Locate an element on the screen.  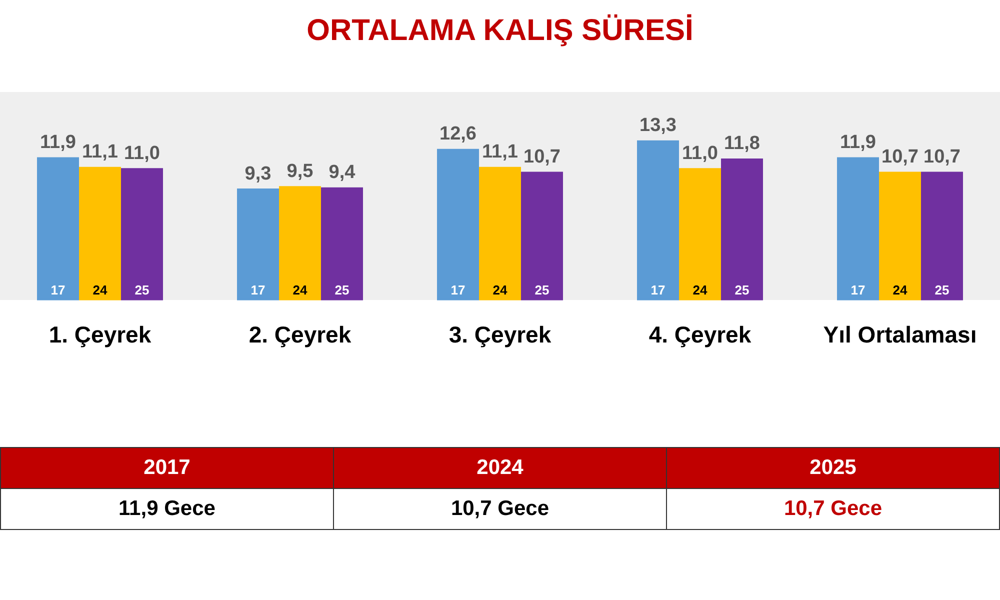
series-label: 17 is located at coordinates (58, 290).